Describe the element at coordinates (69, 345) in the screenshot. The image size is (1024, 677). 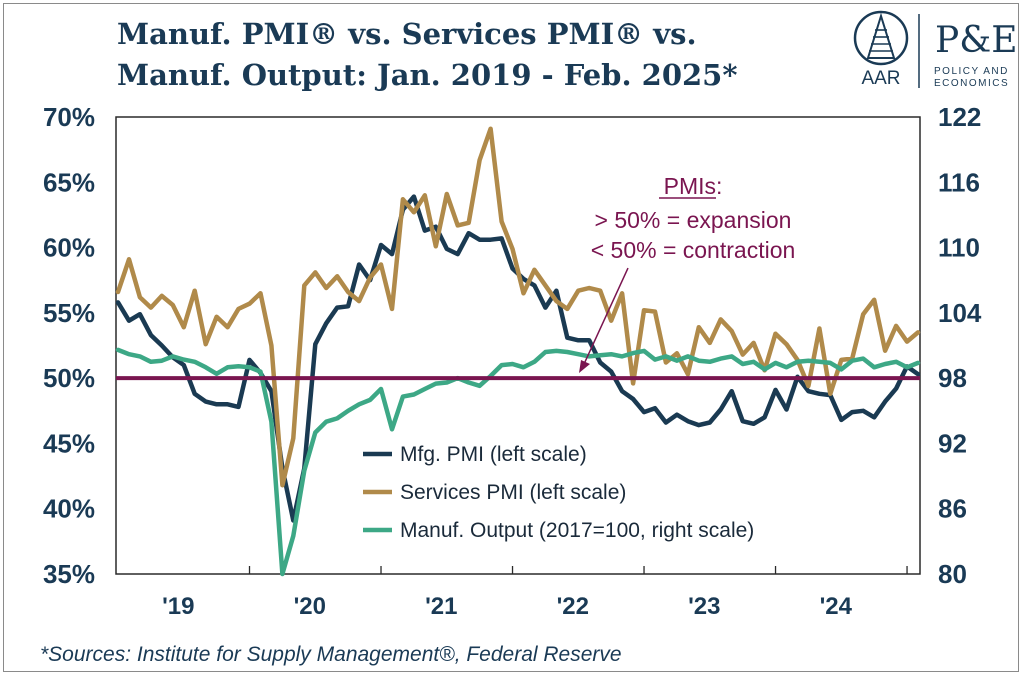
I see `y-axis-left: 35% 40% 45% 50% 55% 60% 65% 70%` at that location.